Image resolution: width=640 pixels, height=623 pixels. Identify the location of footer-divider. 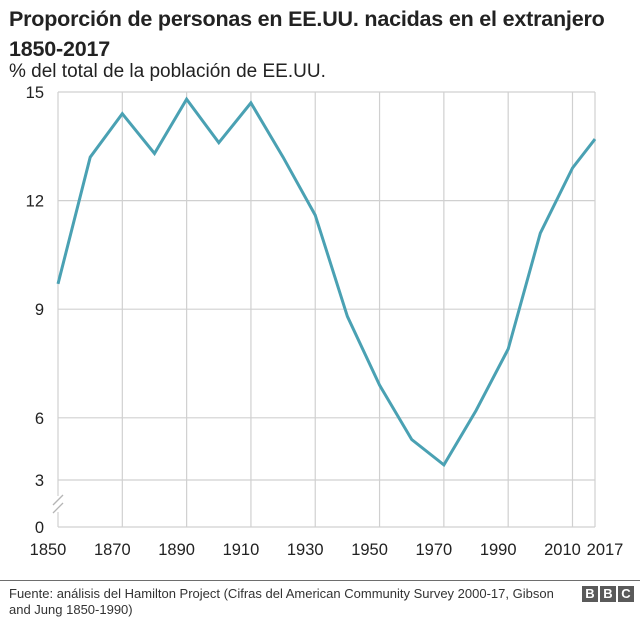
(320, 580).